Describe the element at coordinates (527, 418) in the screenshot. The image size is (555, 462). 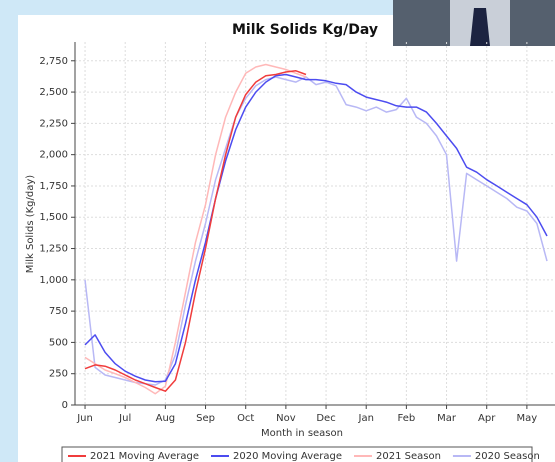
I see `x-tick-label: May` at that location.